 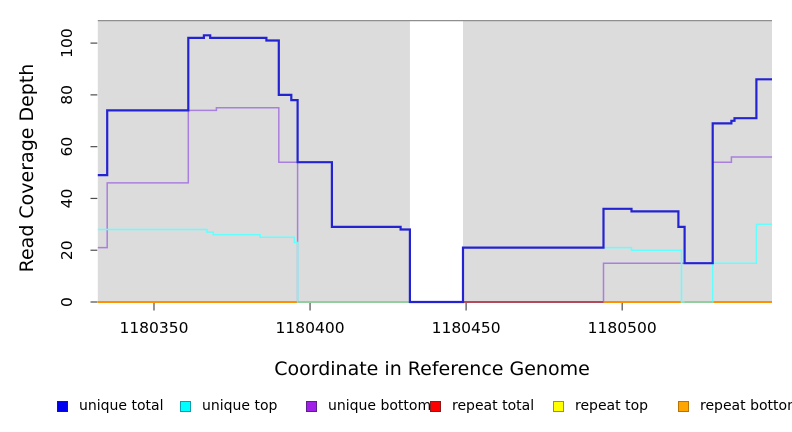 What do you see at coordinates (436, 161) in the screenshot?
I see `masked-region` at bounding box center [436, 161].